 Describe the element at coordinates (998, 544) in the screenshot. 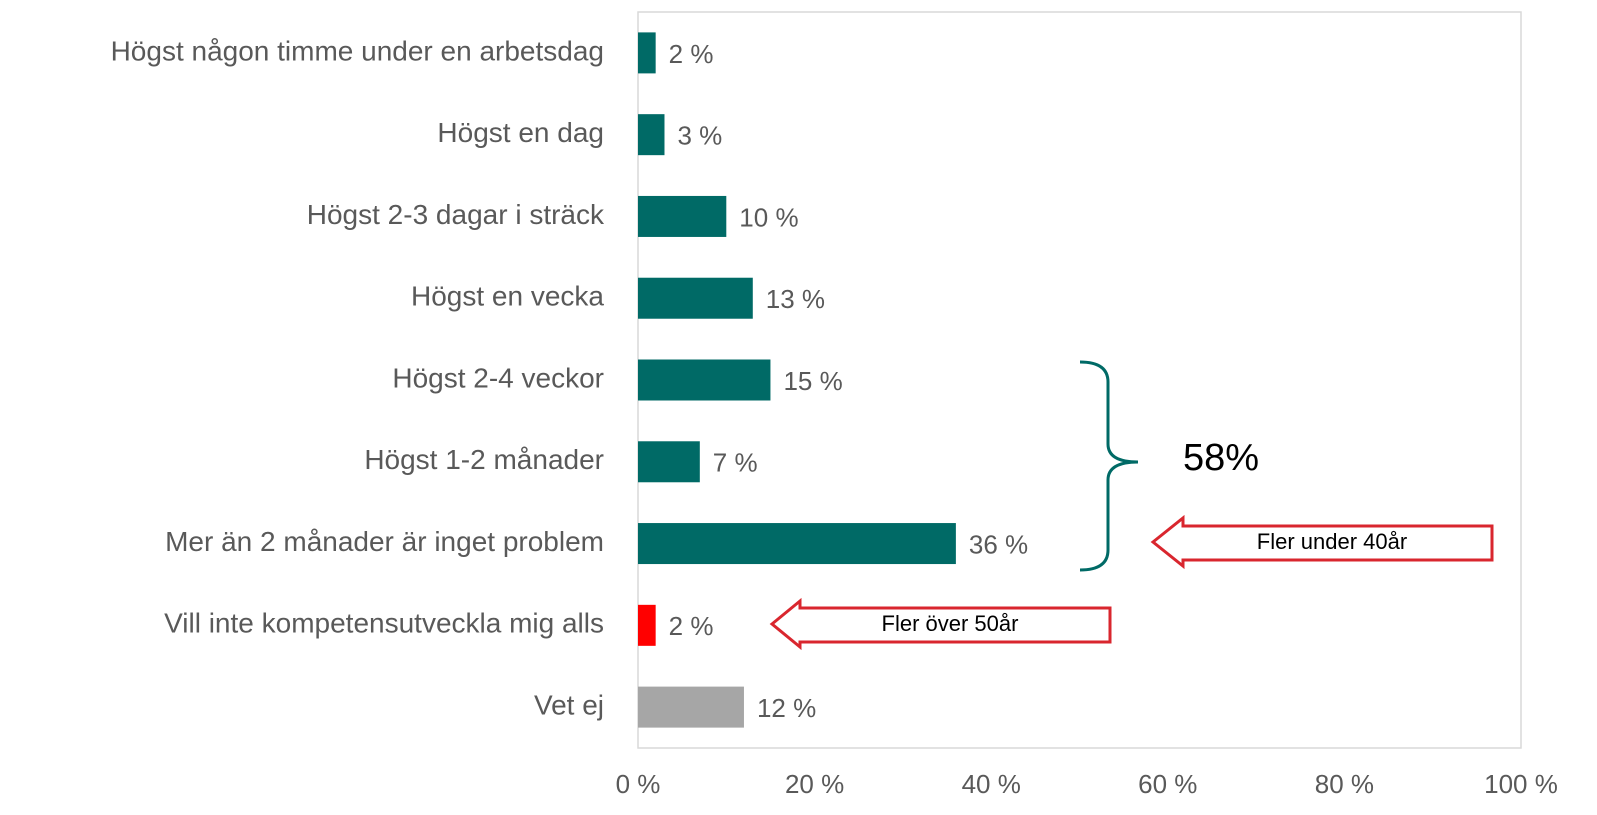

I see `data-label: 36 %` at that location.